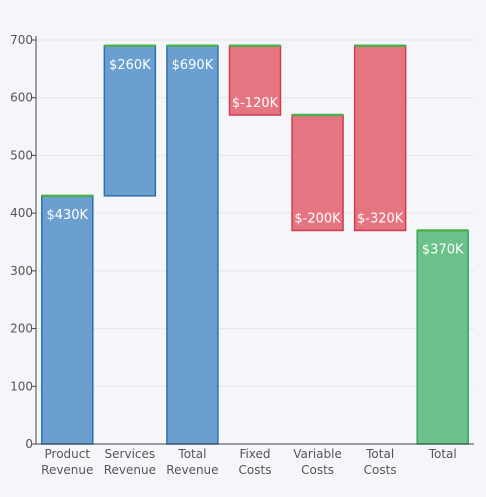 The height and width of the screenshot is (497, 486). What do you see at coordinates (443, 249) in the screenshot?
I see `bar-value-label: $370K` at bounding box center [443, 249].